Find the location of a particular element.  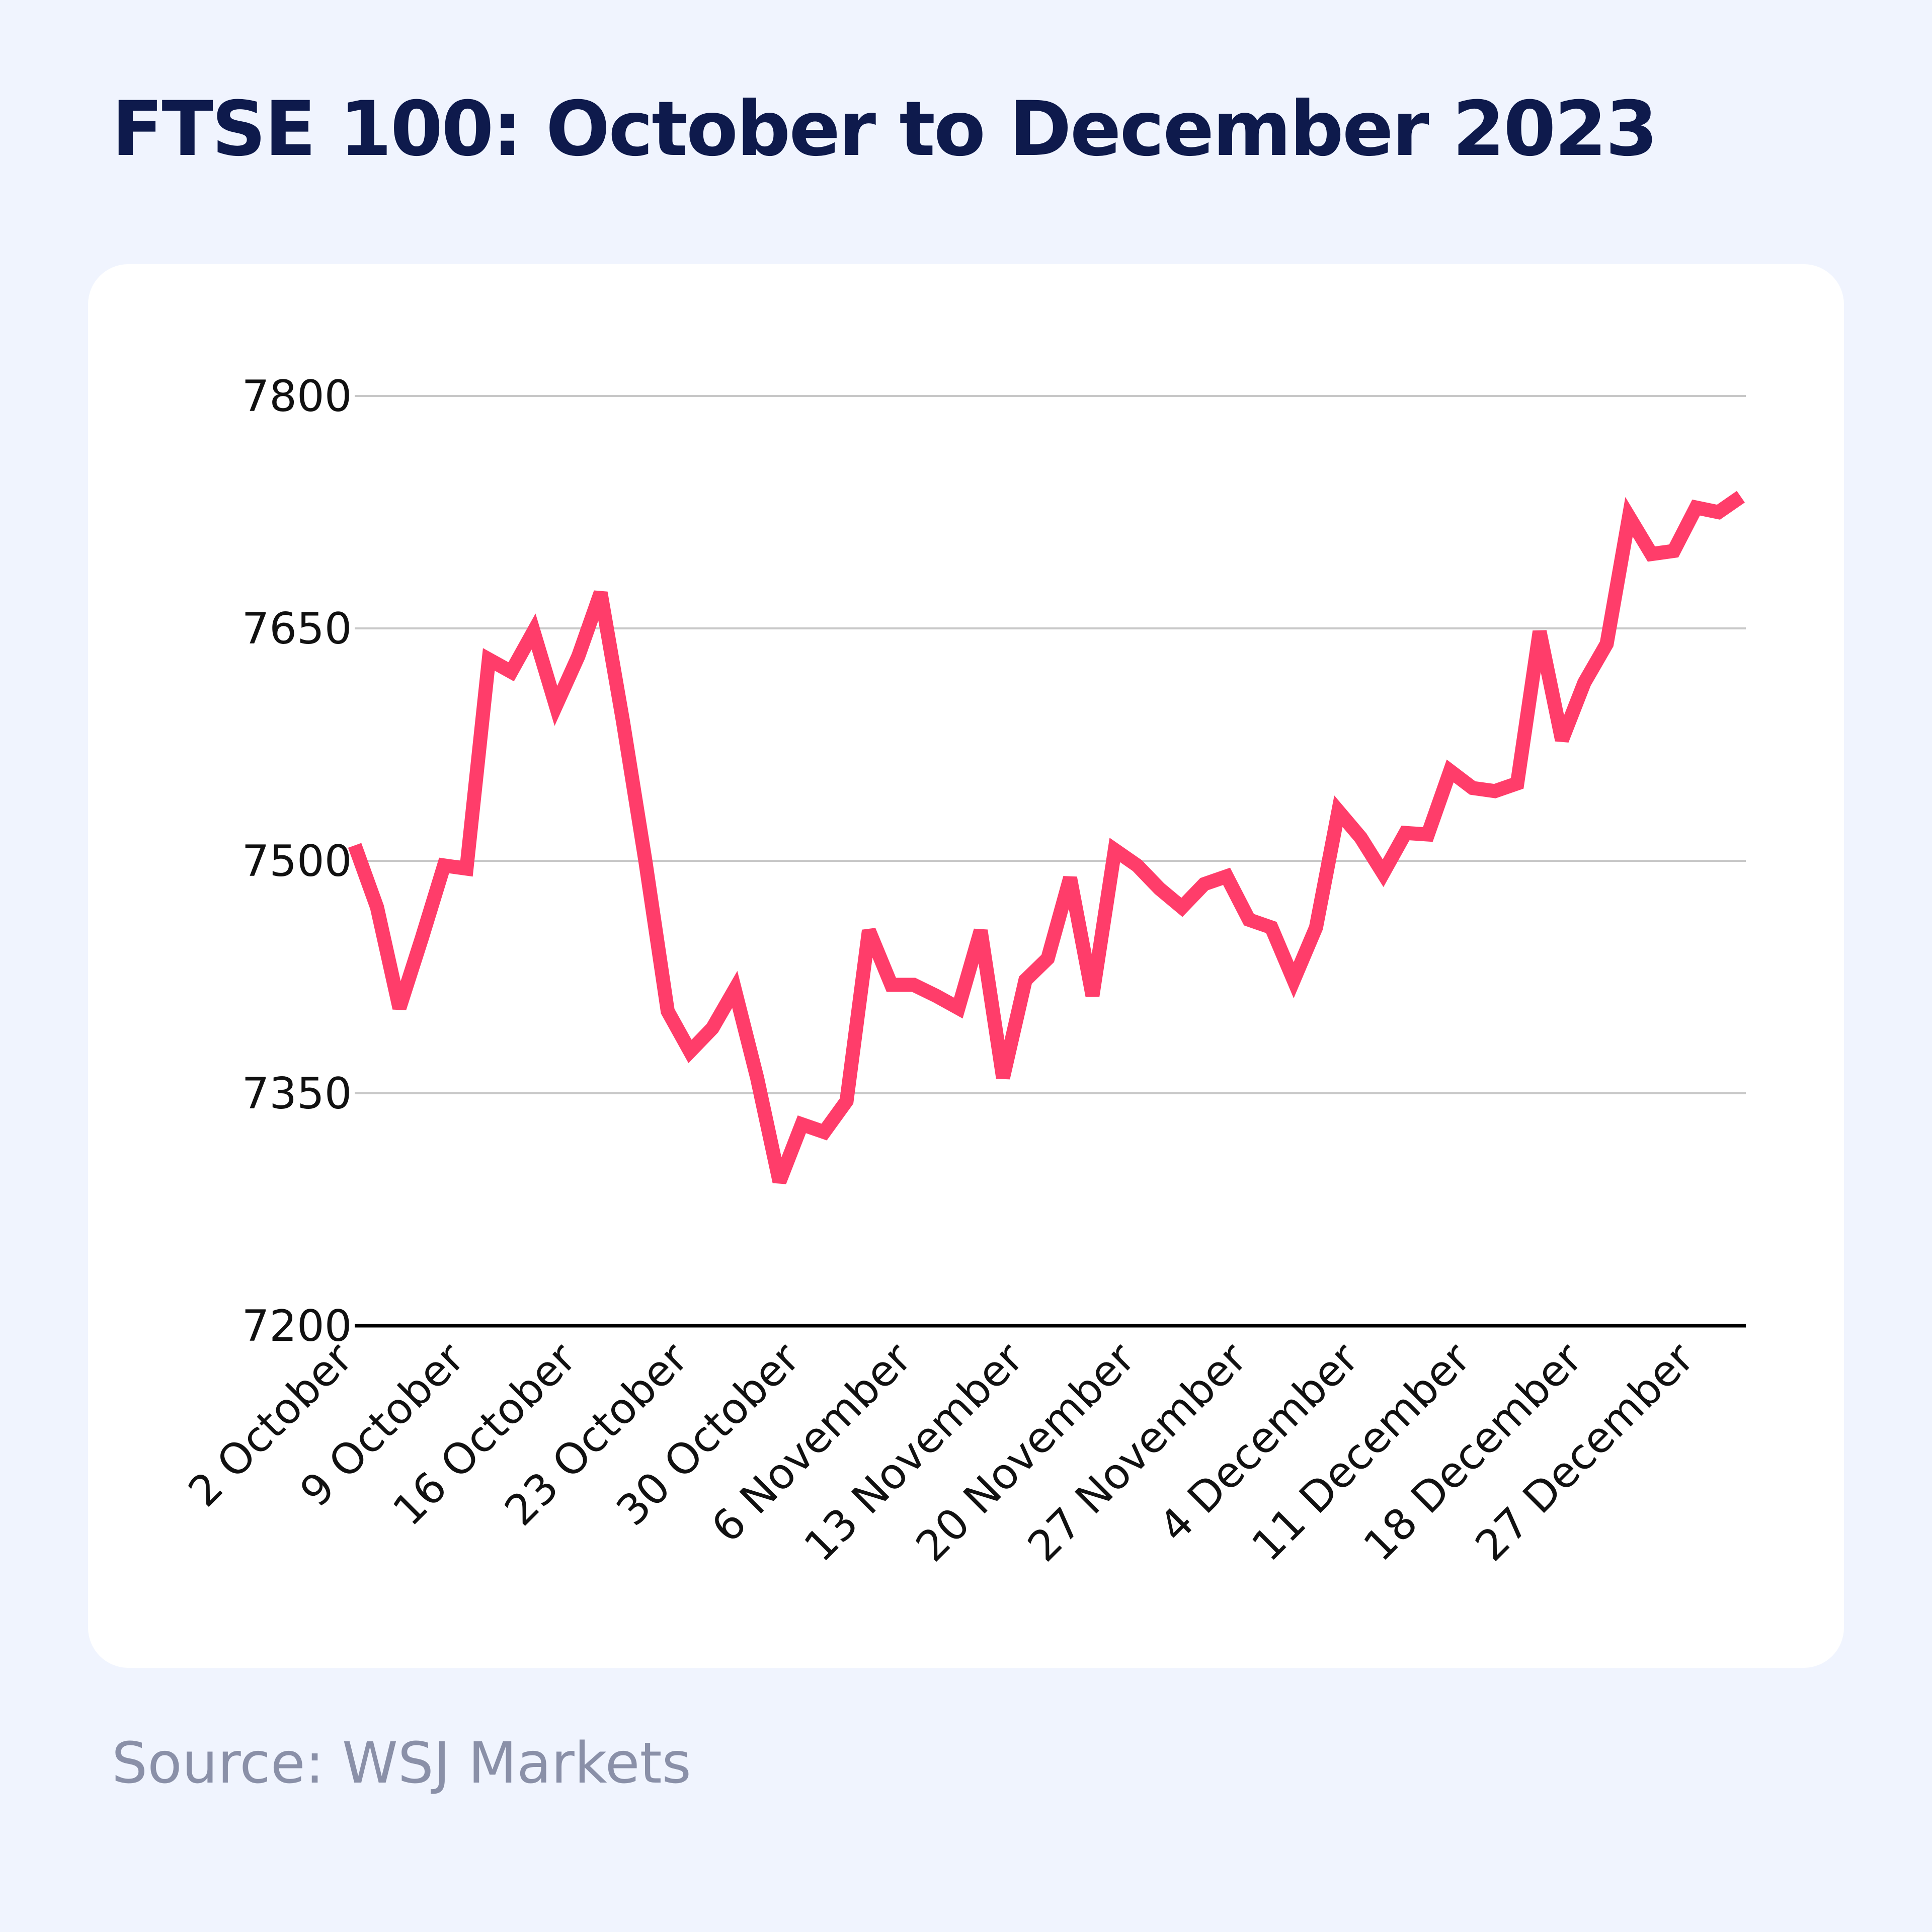

source-note: Source: WSJ Markets is located at coordinates (402, 1764).